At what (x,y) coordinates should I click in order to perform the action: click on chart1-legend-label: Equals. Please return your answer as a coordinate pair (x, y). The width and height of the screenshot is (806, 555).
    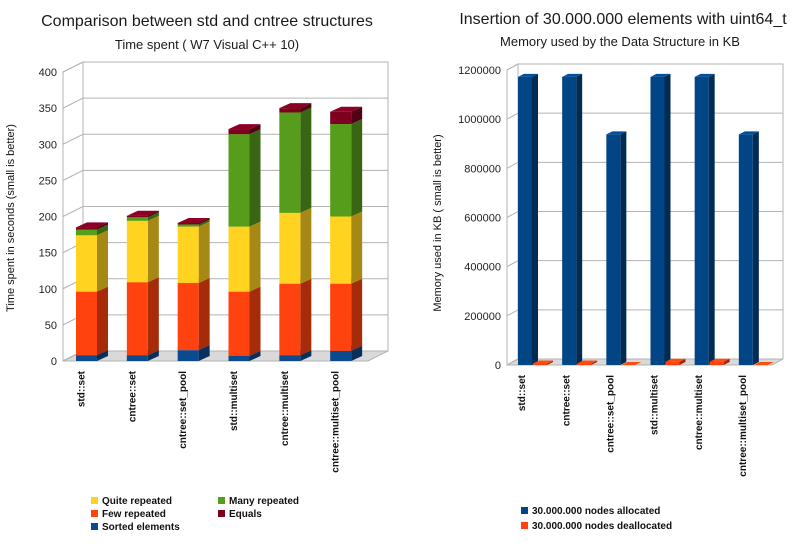
    Looking at the image, I should click on (245, 514).